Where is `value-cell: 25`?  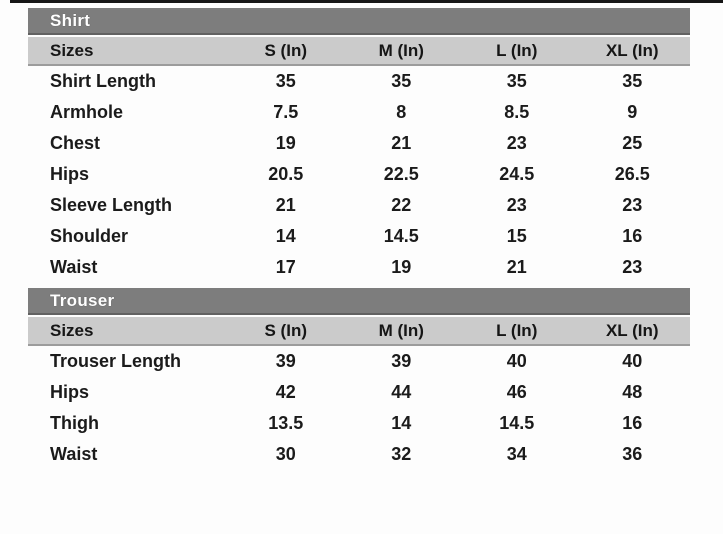 value-cell: 25 is located at coordinates (632, 143).